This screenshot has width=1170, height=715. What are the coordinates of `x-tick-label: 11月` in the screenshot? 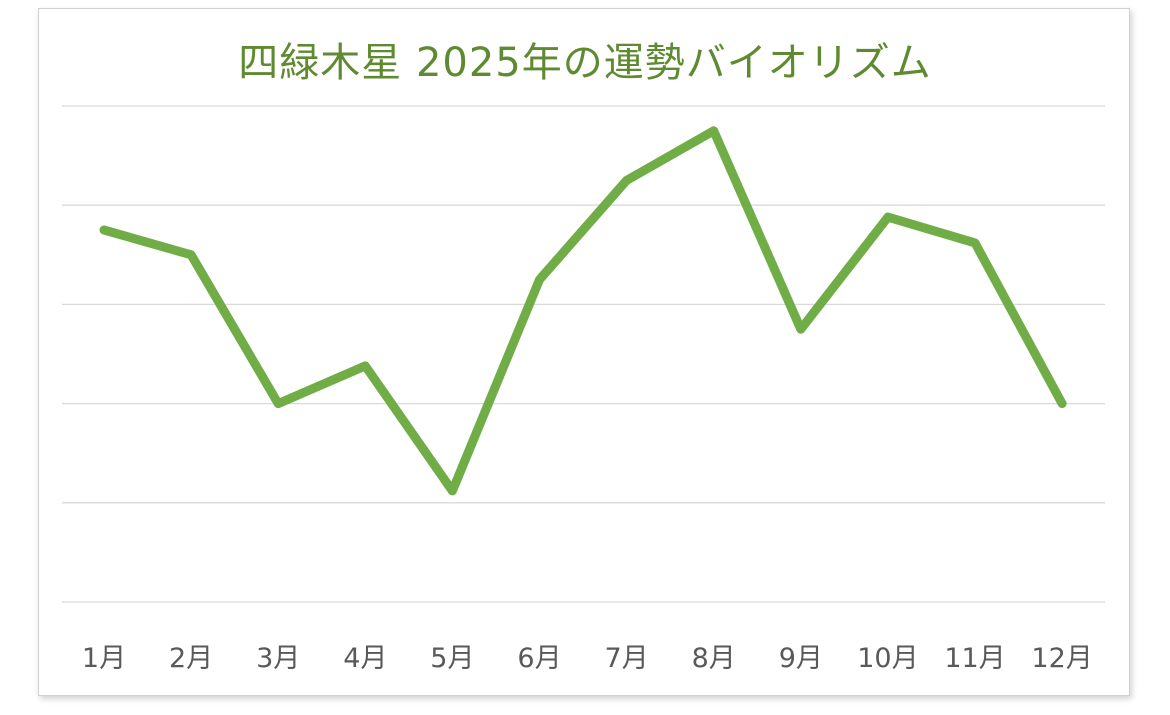 It's located at (974, 658).